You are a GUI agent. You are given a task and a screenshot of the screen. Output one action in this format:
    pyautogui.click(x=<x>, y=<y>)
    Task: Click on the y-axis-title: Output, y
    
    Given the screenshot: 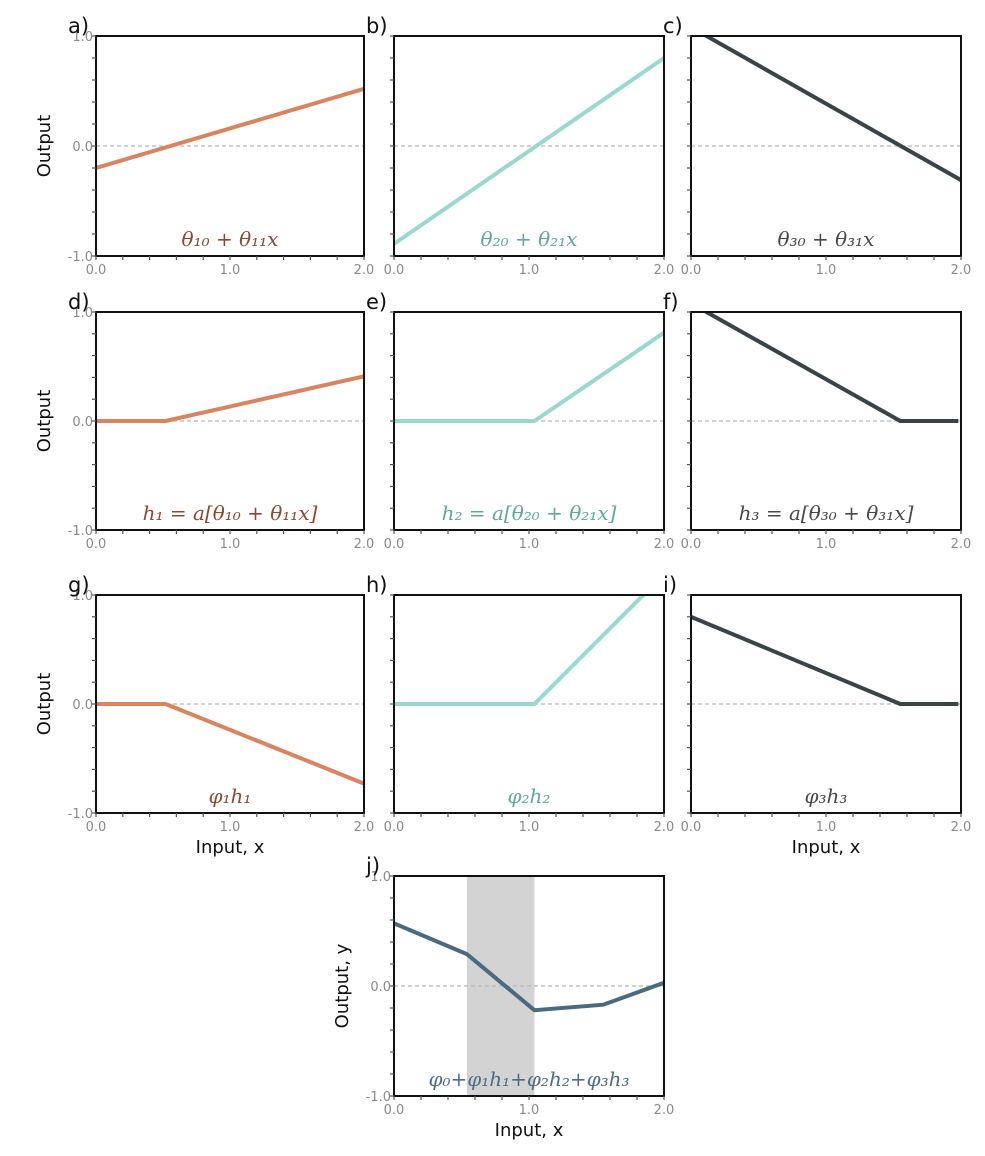 What is the action you would take?
    pyautogui.click(x=342, y=985)
    